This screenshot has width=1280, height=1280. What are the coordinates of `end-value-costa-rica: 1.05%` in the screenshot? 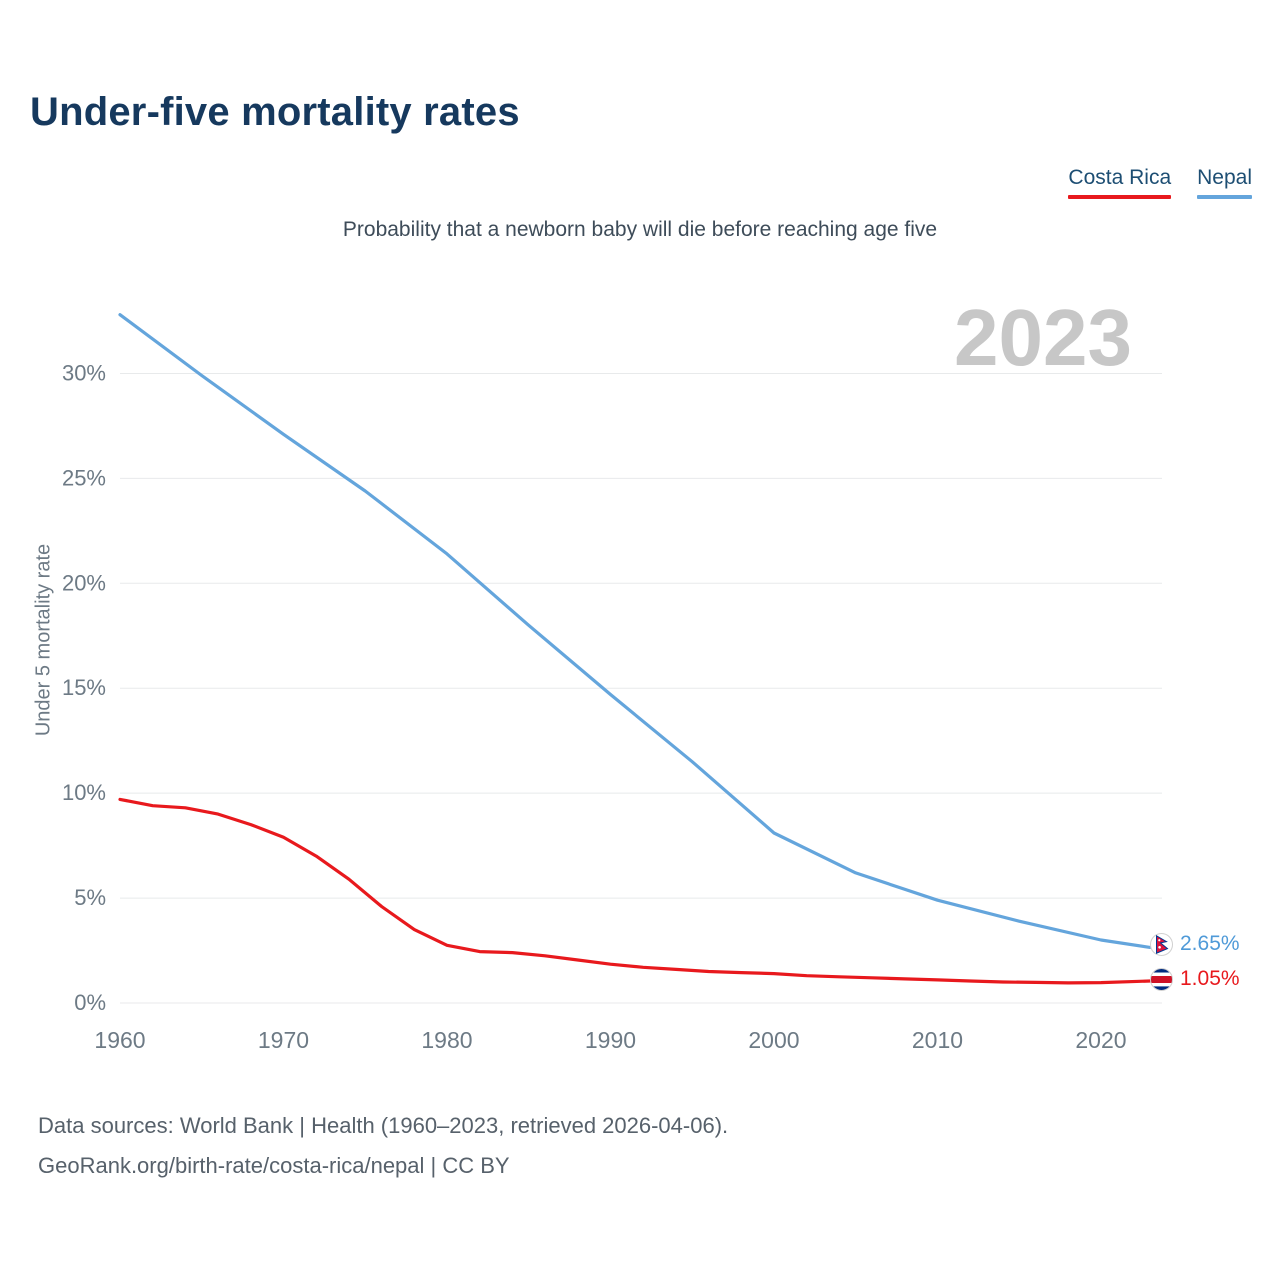 It's located at (1210, 978).